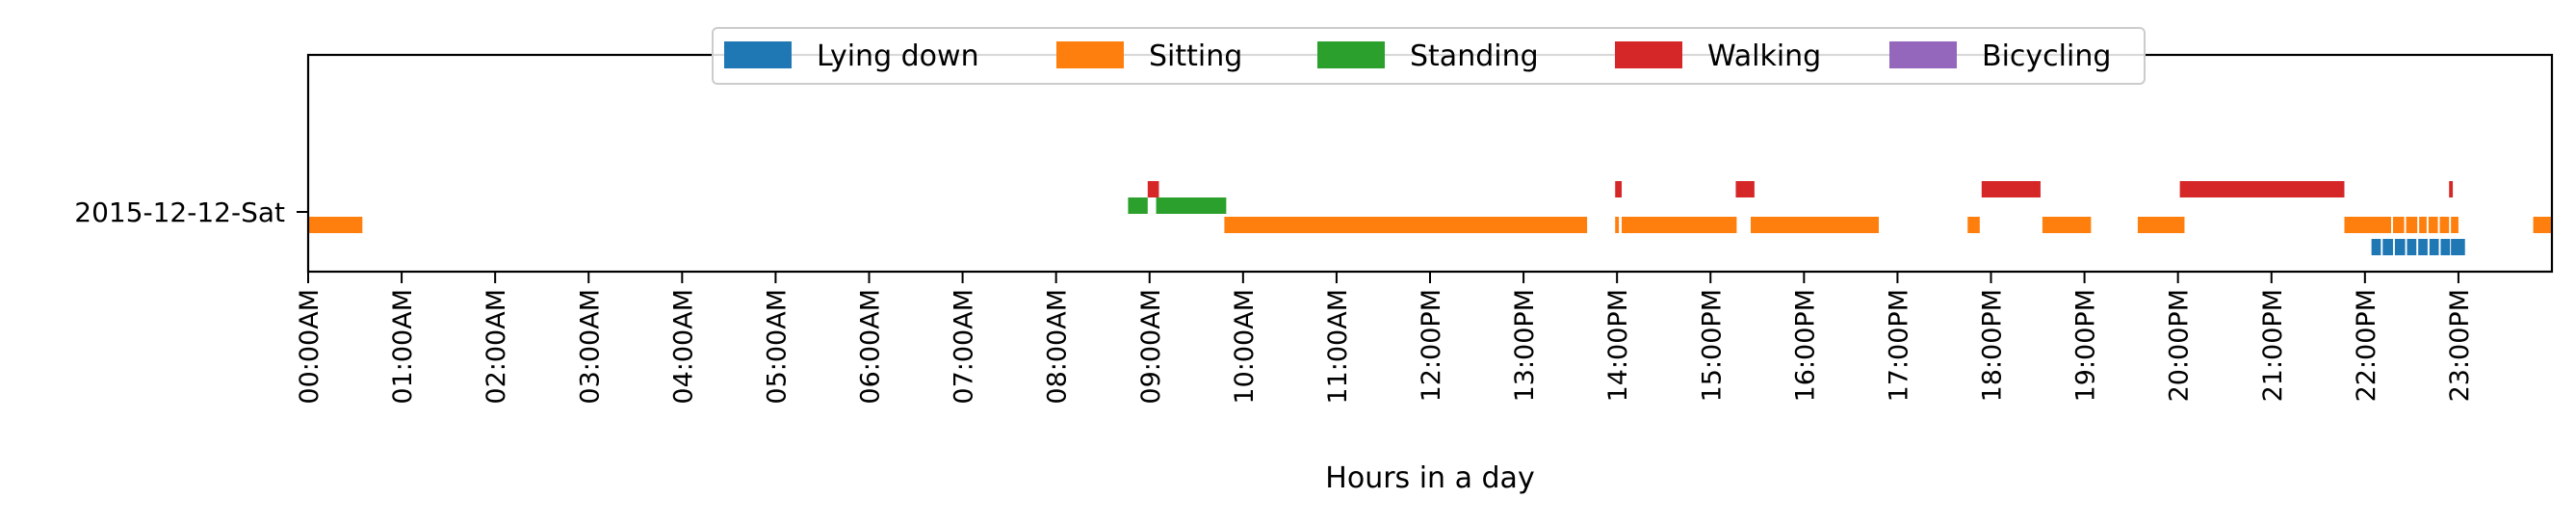 The height and width of the screenshot is (525, 2576). What do you see at coordinates (1525, 346) in the screenshot?
I see `x-tick-label: 13:00PM` at bounding box center [1525, 346].